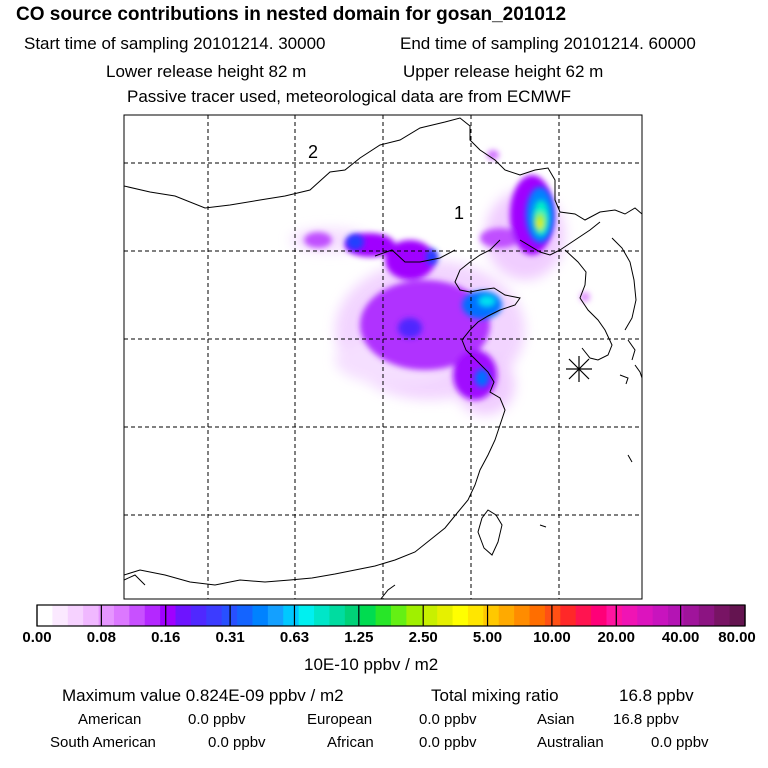  Describe the element at coordinates (206, 71) in the screenshot. I see `lower-release-label: Lower release height 82 m` at that location.